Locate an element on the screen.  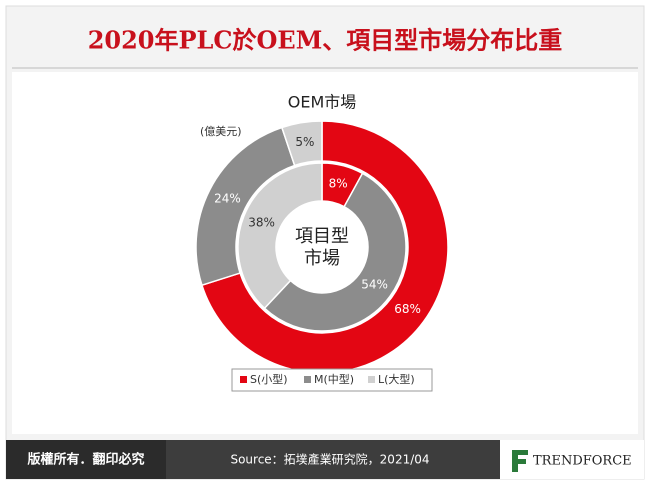
value-label: 5% is located at coordinates (304, 142).